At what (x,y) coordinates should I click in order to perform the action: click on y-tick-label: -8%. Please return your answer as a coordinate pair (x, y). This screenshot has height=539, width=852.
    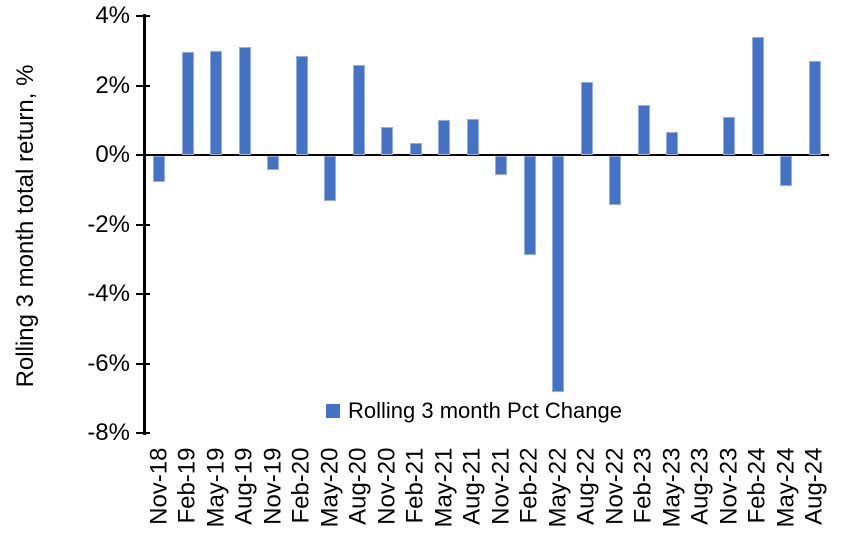
    Looking at the image, I should click on (108, 432).